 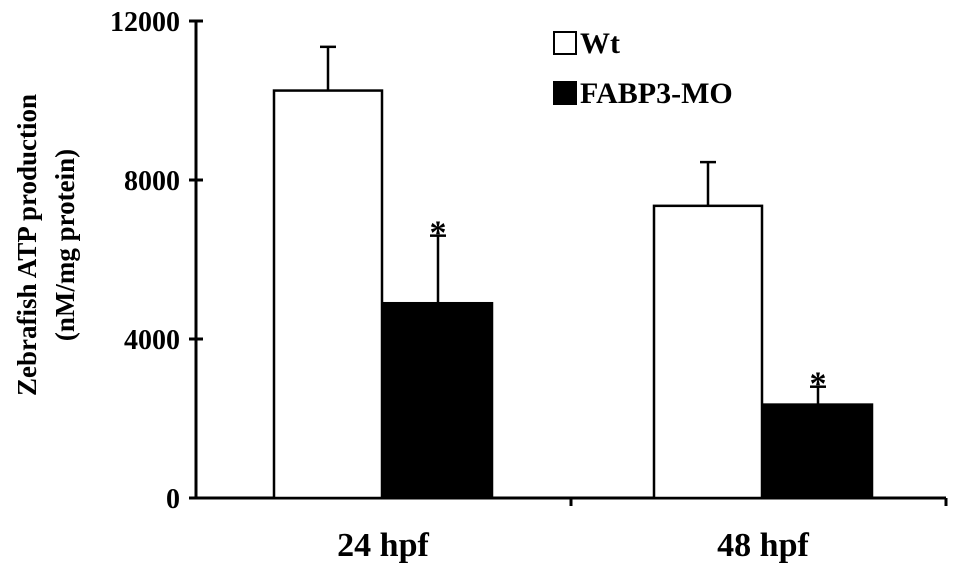 What do you see at coordinates (46, 245) in the screenshot?
I see `y-axis-label: Zebrafish ATP production (nM/mg protein)` at bounding box center [46, 245].